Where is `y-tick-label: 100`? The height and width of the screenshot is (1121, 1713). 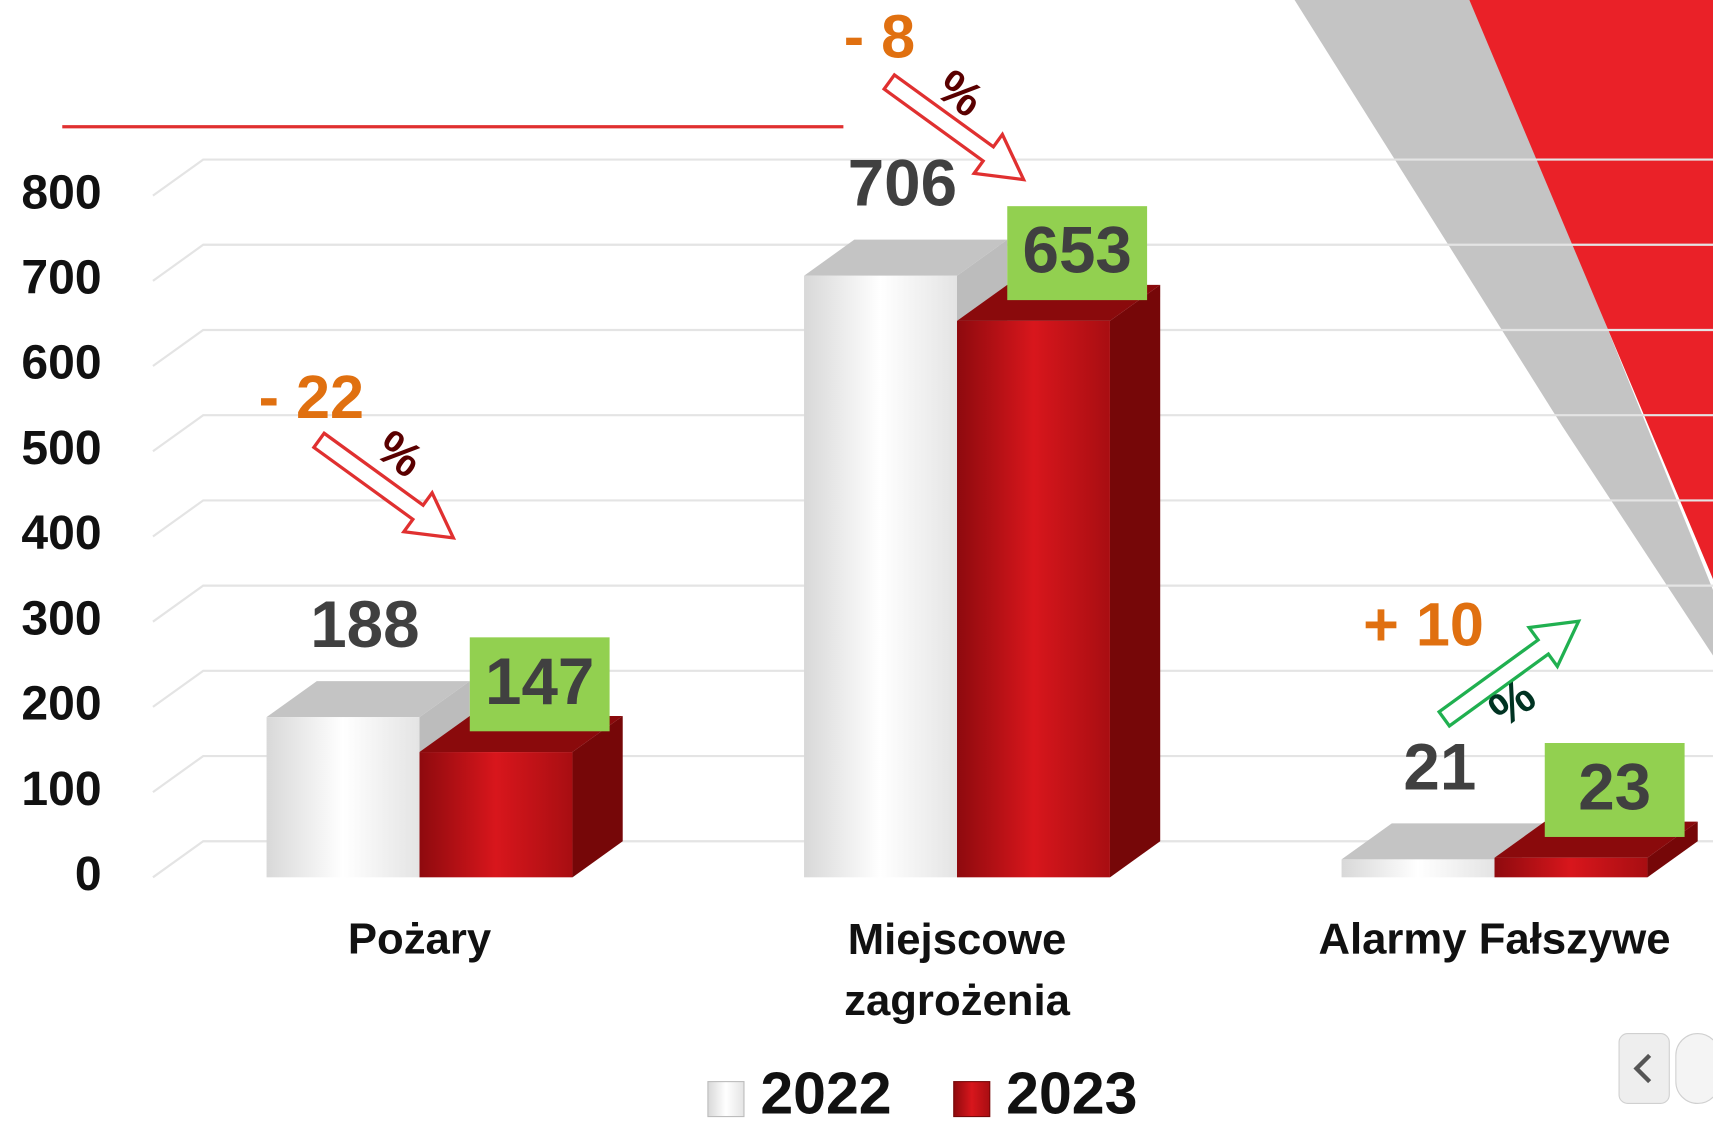 y-tick-label: 100 is located at coordinates (61, 789).